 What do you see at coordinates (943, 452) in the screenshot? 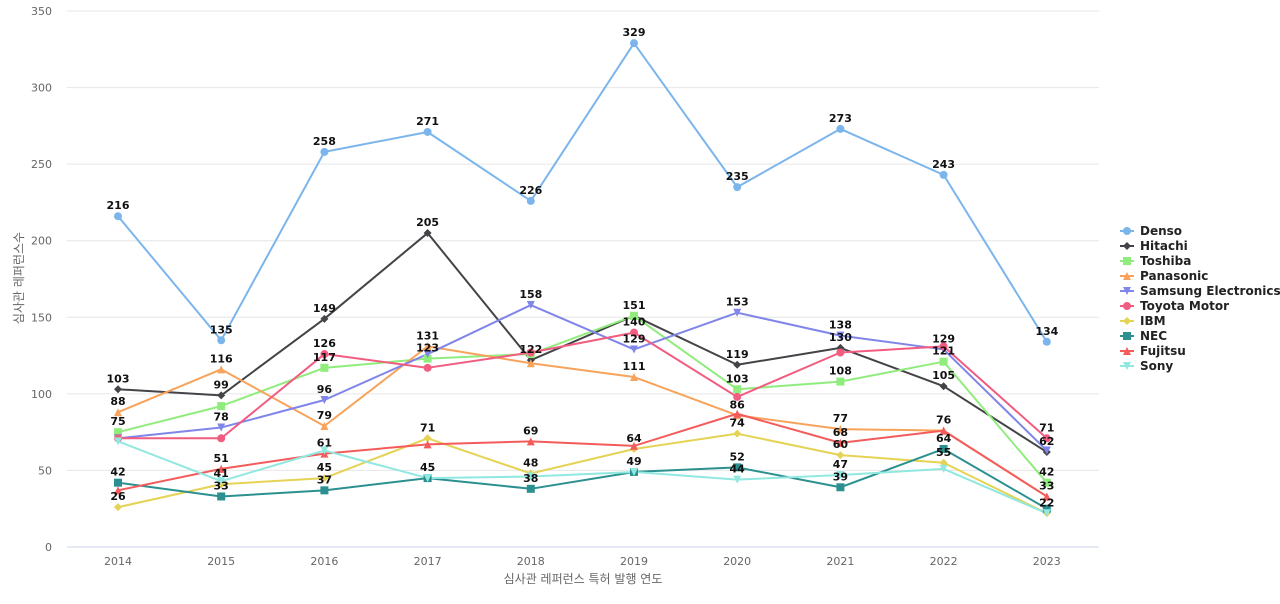
I see `data-label: 55` at bounding box center [943, 452].